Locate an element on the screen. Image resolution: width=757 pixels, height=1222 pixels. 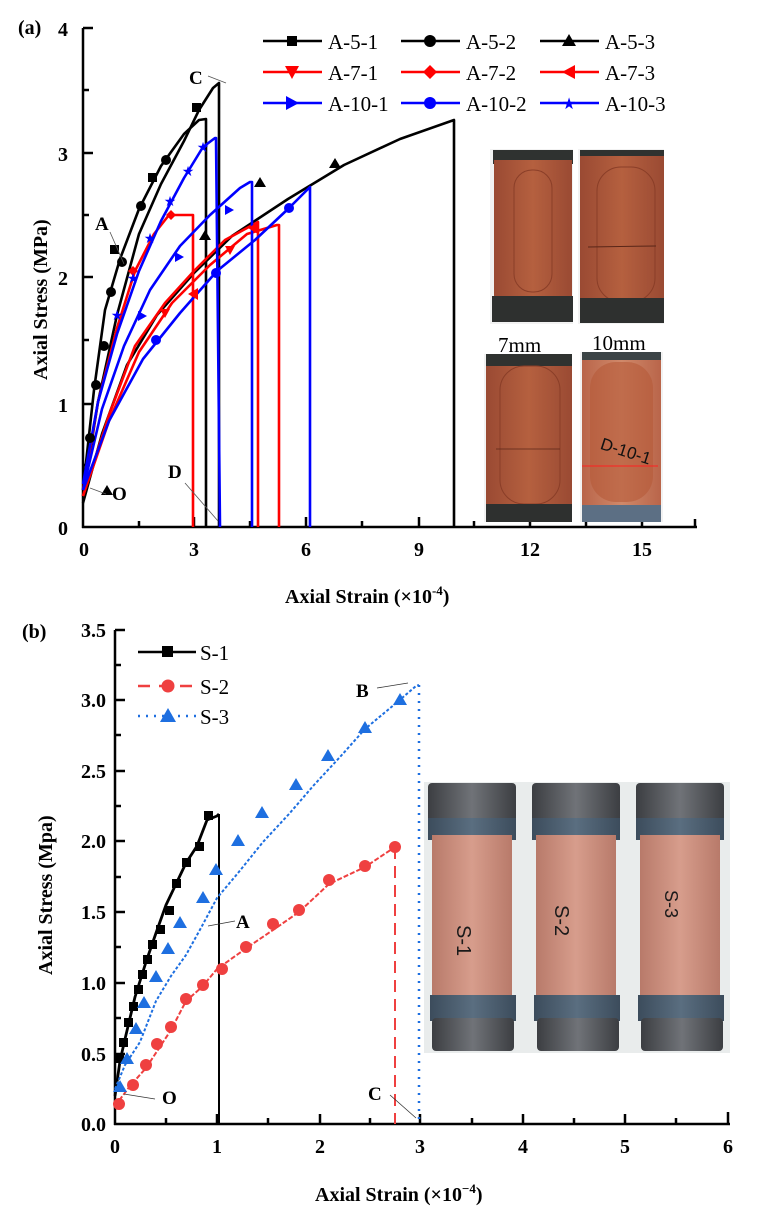
svg-text: A-10-2 is located at coordinates (496, 104).